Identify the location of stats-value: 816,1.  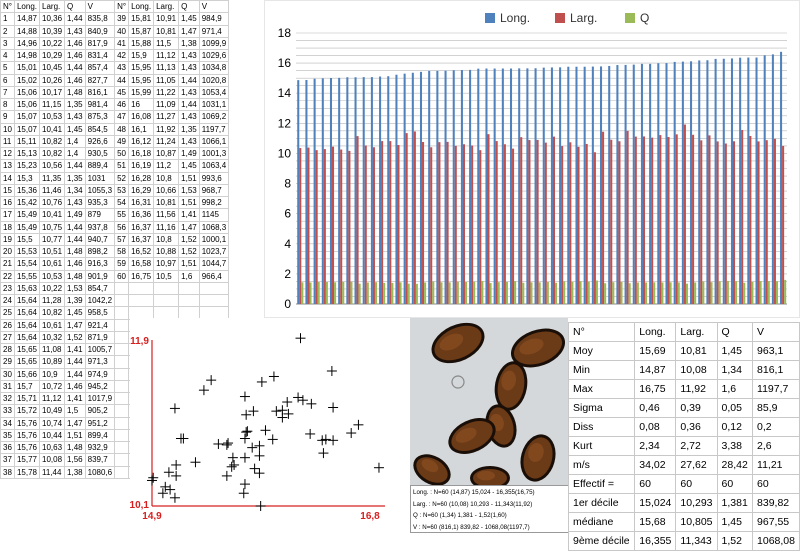
(776, 370).